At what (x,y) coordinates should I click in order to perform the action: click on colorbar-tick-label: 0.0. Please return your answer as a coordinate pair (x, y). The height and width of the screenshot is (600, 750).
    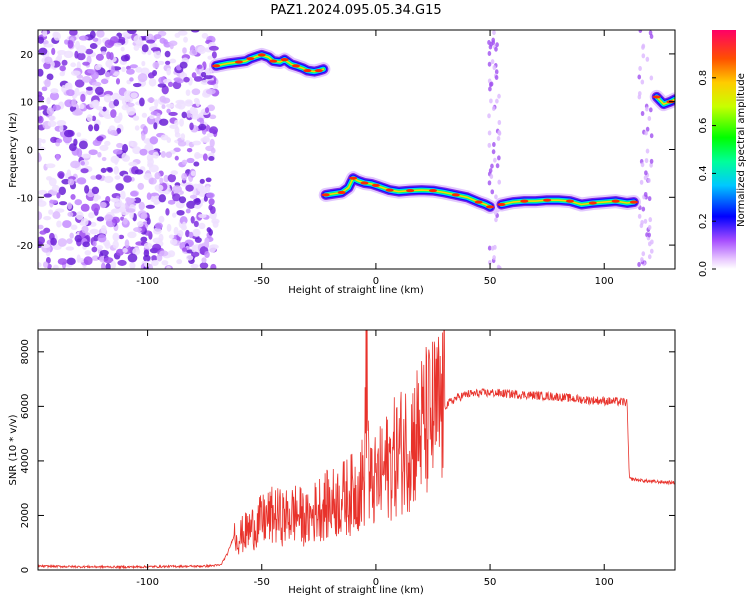
    Looking at the image, I should click on (703, 269).